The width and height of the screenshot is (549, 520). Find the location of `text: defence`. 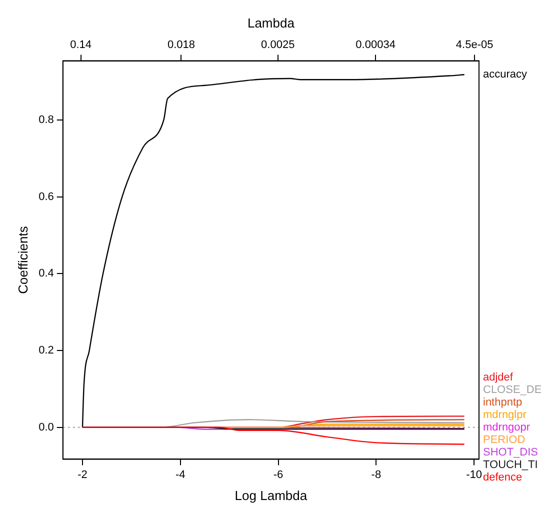

text: defence is located at coordinates (502, 477).